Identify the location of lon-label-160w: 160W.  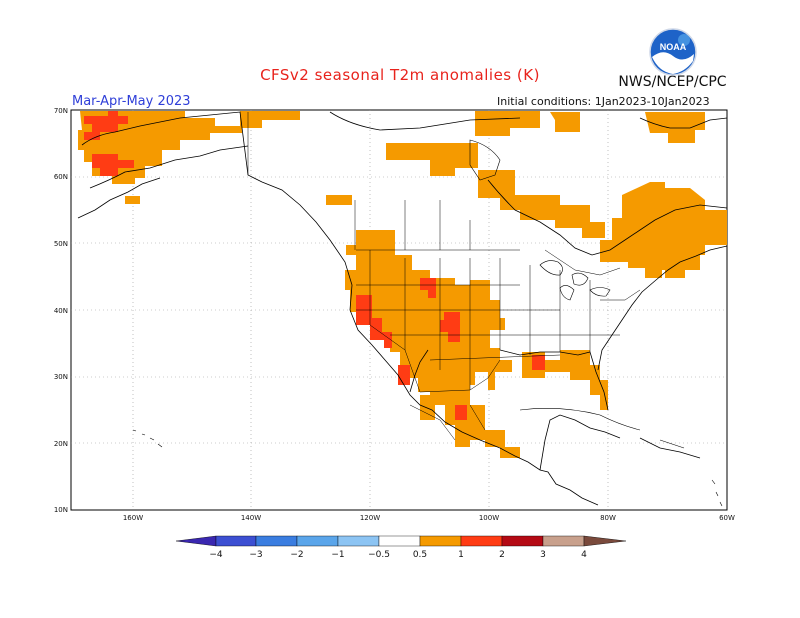
(133, 518).